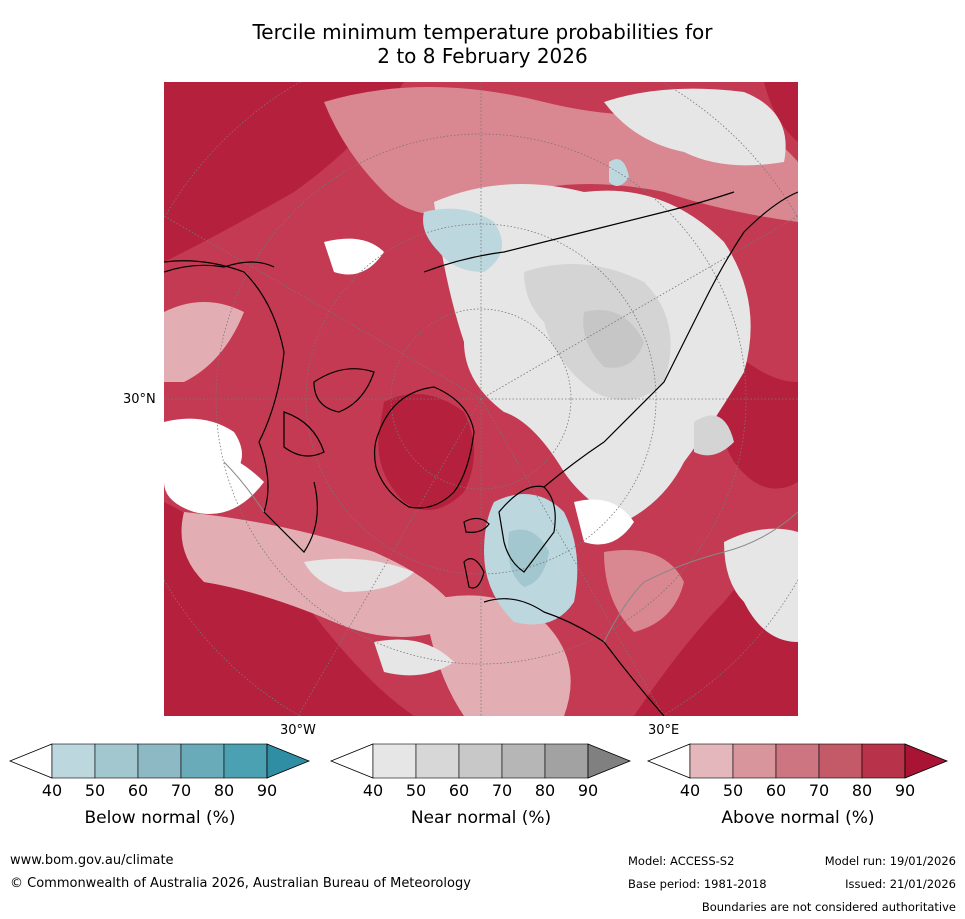  I want to click on colorbar-above-tick-label: 60, so click(776, 790).